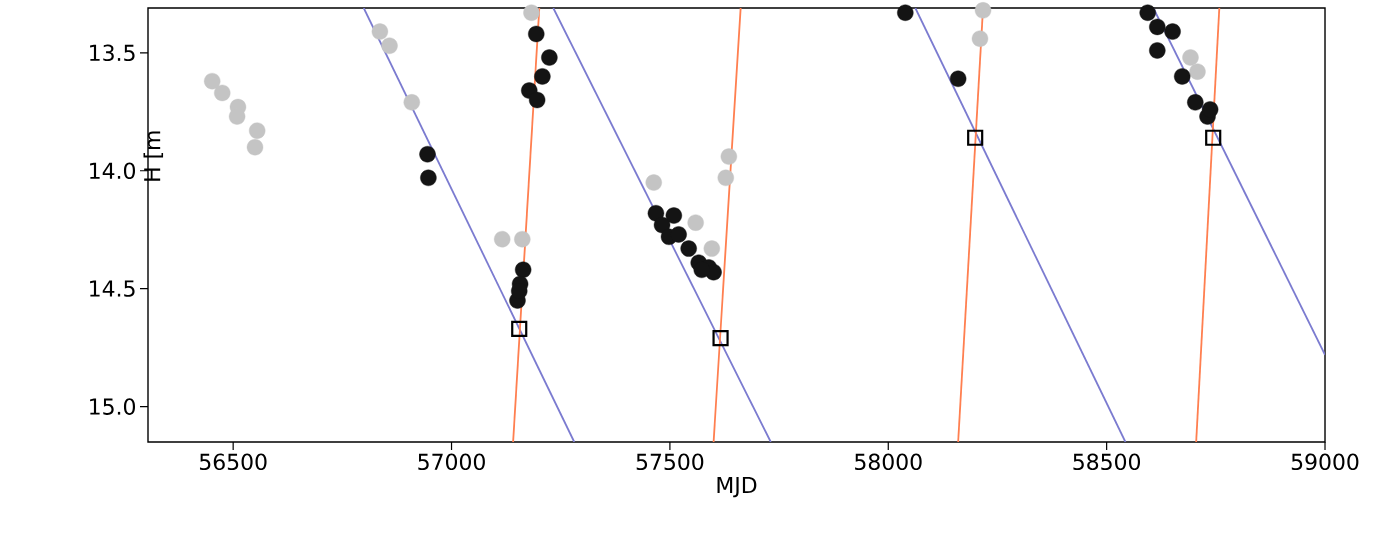 The image size is (1384, 534). I want to click on x-tick-label: 59000, so click(1325, 462).